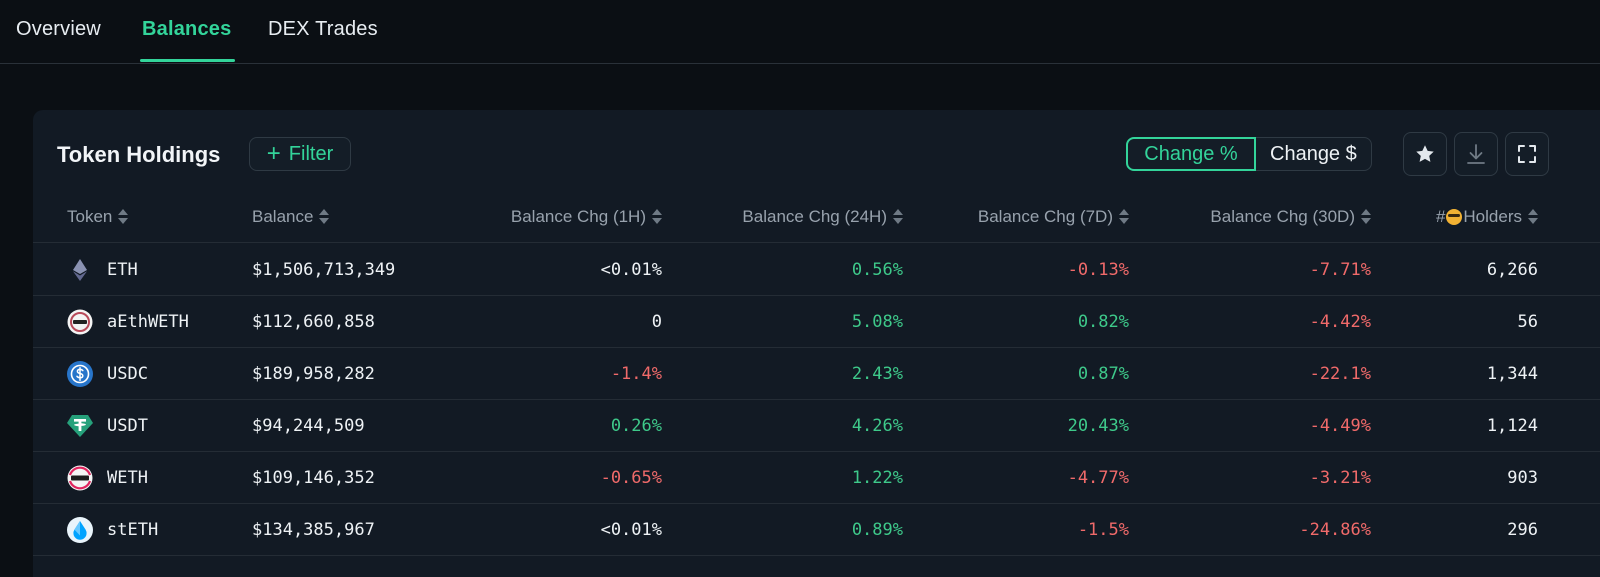 This screenshot has width=1600, height=577. I want to click on holders-cell: 903, so click(1522, 478).